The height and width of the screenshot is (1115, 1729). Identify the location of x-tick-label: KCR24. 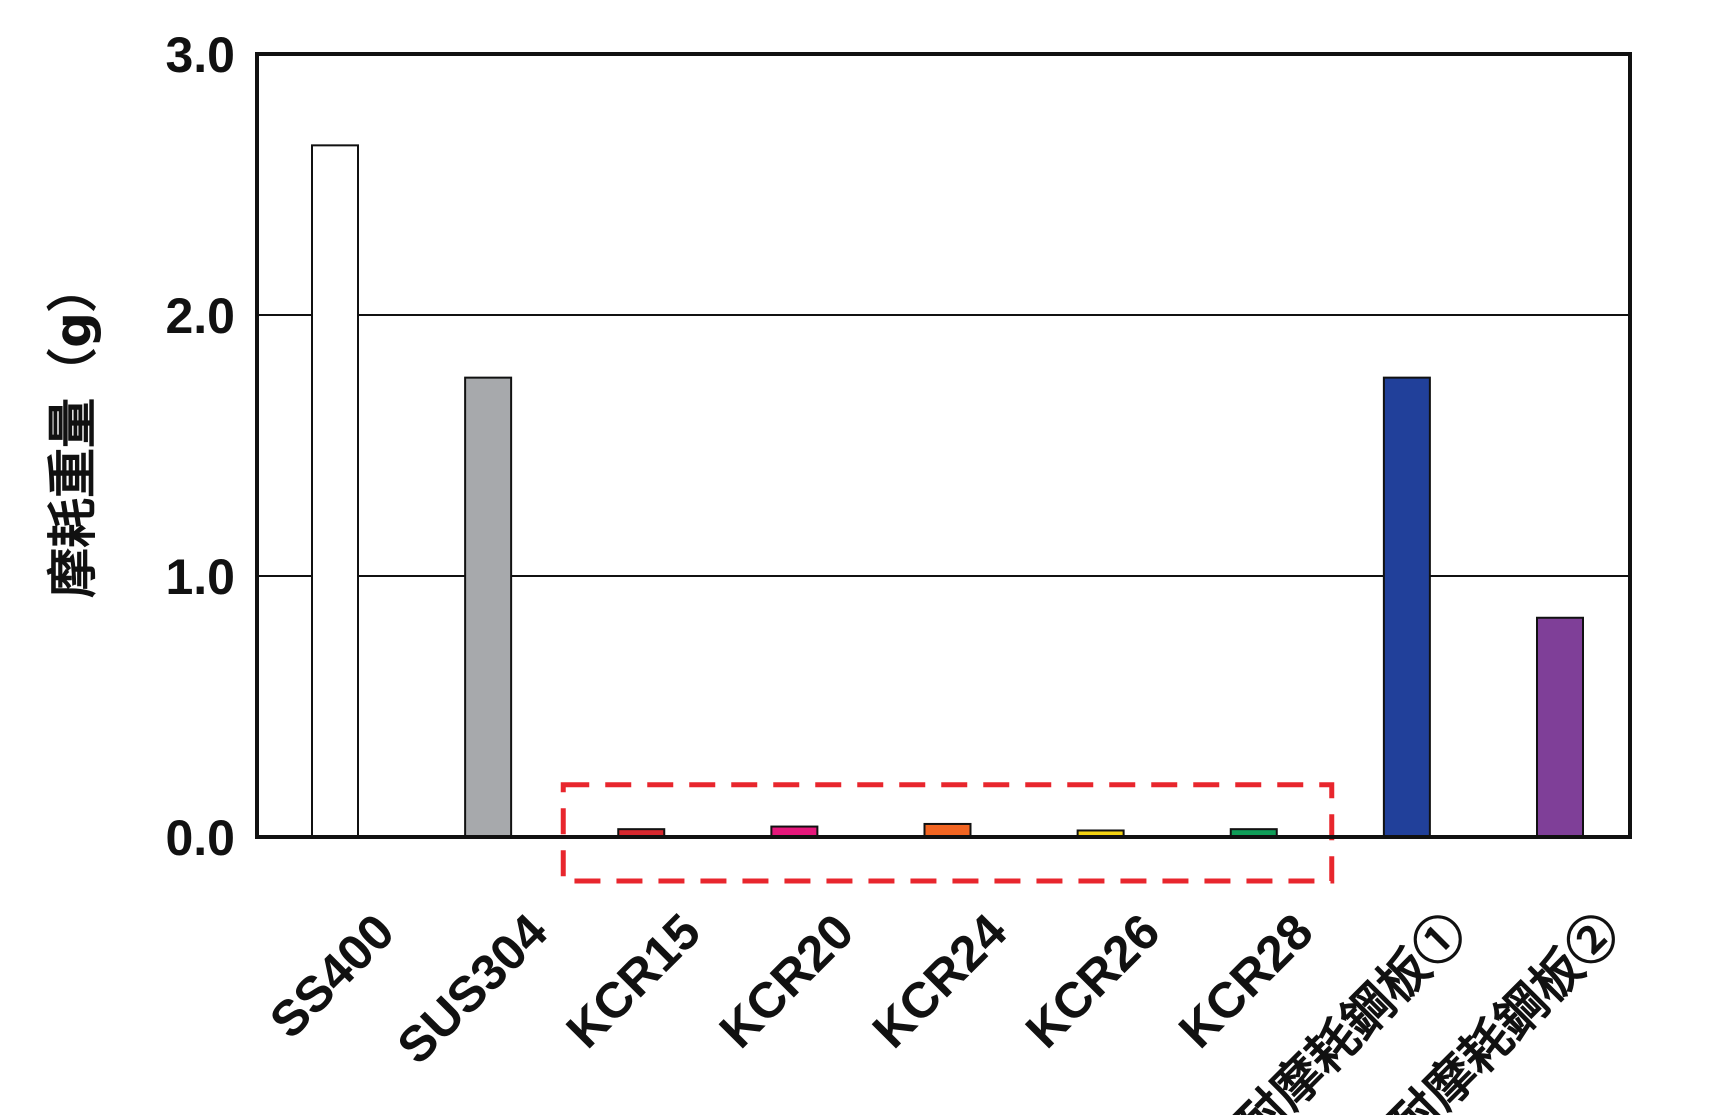
(940, 981).